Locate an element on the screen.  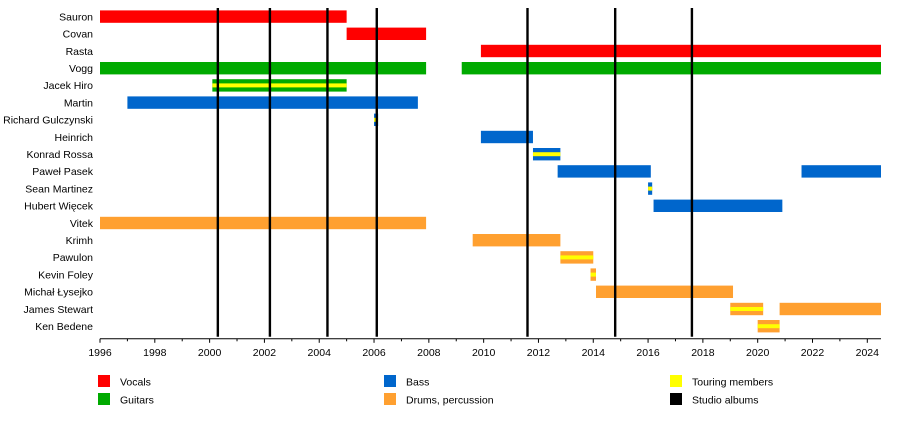
x-tick-label-2014: 2014 is located at coordinates (594, 353).